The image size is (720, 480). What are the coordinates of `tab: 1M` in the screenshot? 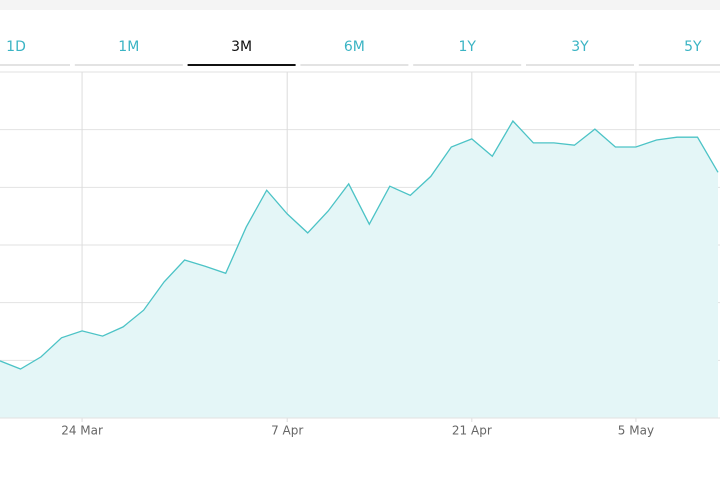 It's located at (128, 47).